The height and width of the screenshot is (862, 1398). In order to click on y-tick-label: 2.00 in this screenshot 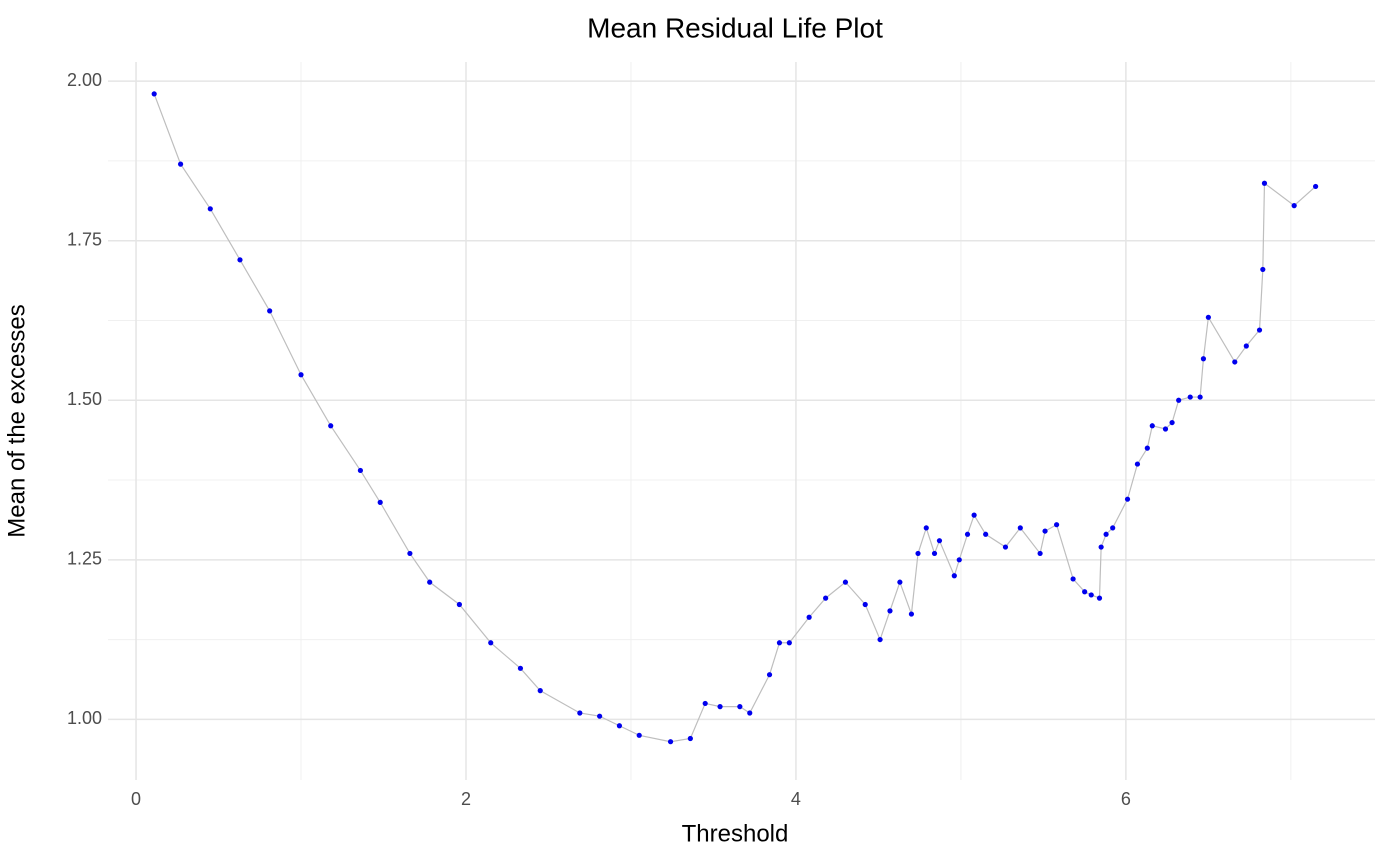, I will do `click(84, 80)`.